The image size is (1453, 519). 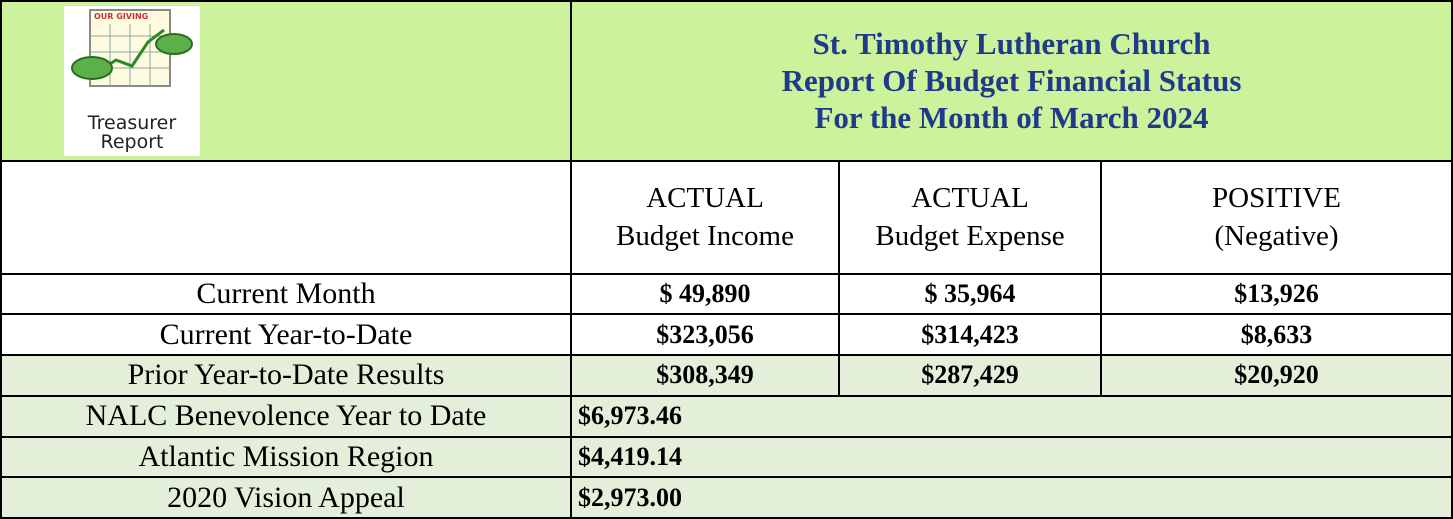 What do you see at coordinates (1011, 457) in the screenshot?
I see `value-cell: $4,419.14` at bounding box center [1011, 457].